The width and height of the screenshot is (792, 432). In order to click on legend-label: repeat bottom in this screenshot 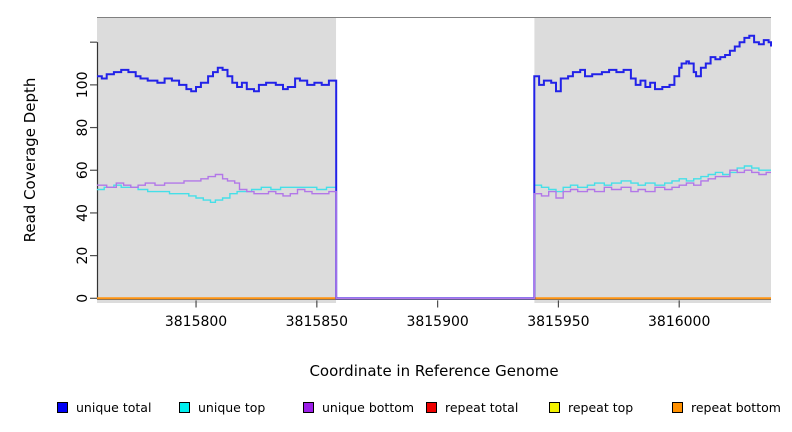, I will do `click(736, 407)`.